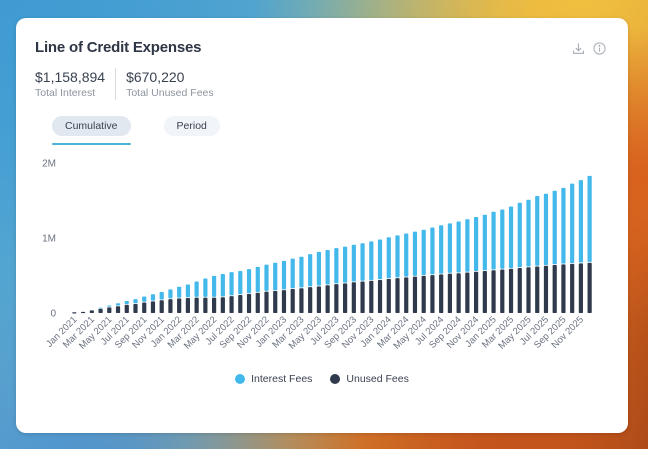 Image resolution: width=648 pixels, height=449 pixels. What do you see at coordinates (578, 48) in the screenshot?
I see `download-icon` at bounding box center [578, 48].